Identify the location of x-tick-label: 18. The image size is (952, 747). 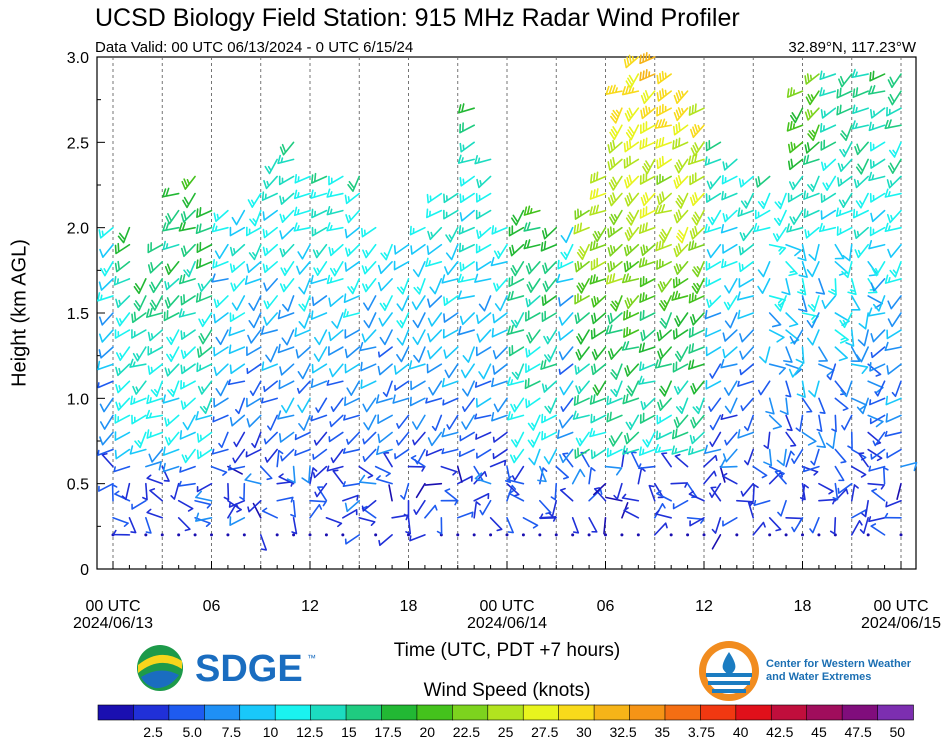
(803, 606).